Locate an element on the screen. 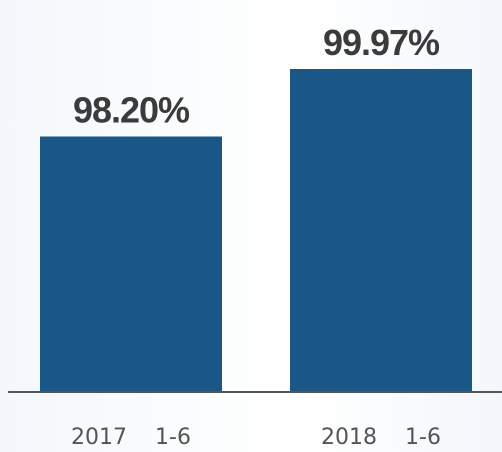  value-label-1: 99.97% is located at coordinates (381, 42).